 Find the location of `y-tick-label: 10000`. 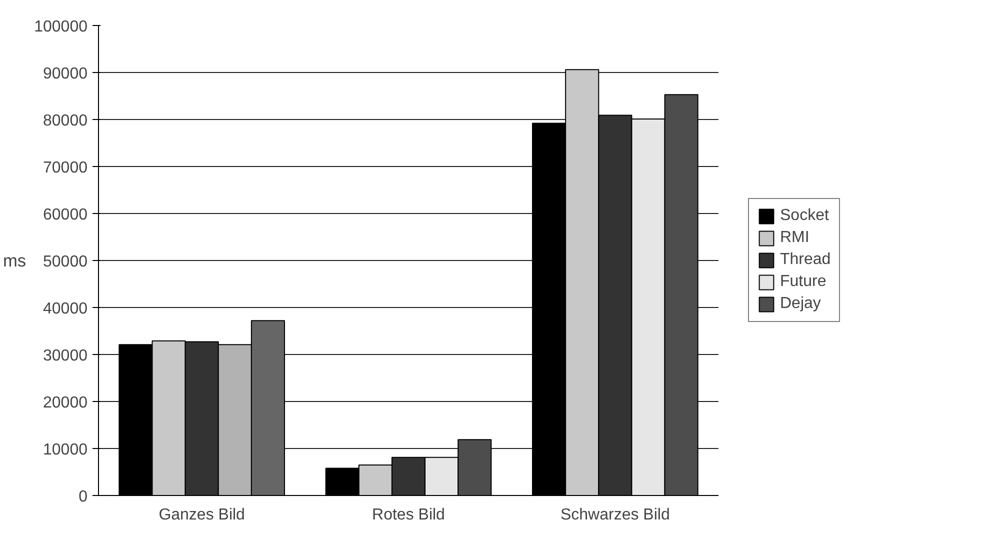

y-tick-label: 10000 is located at coordinates (65, 450).